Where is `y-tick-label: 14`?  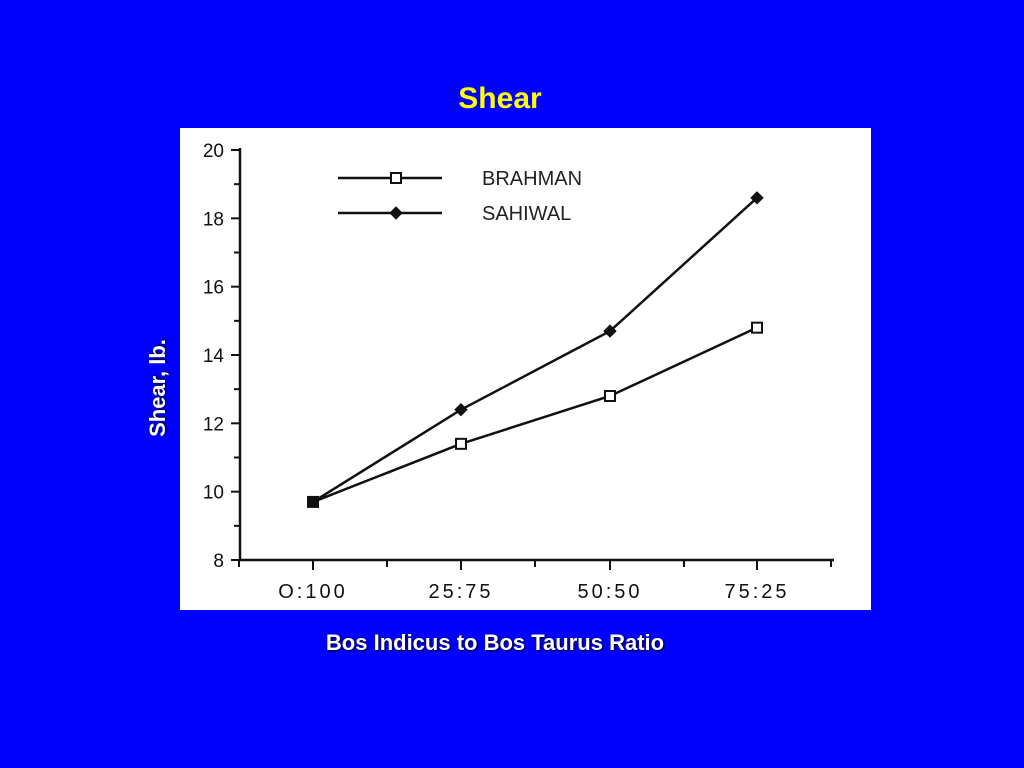 y-tick-label: 14 is located at coordinates (214, 356).